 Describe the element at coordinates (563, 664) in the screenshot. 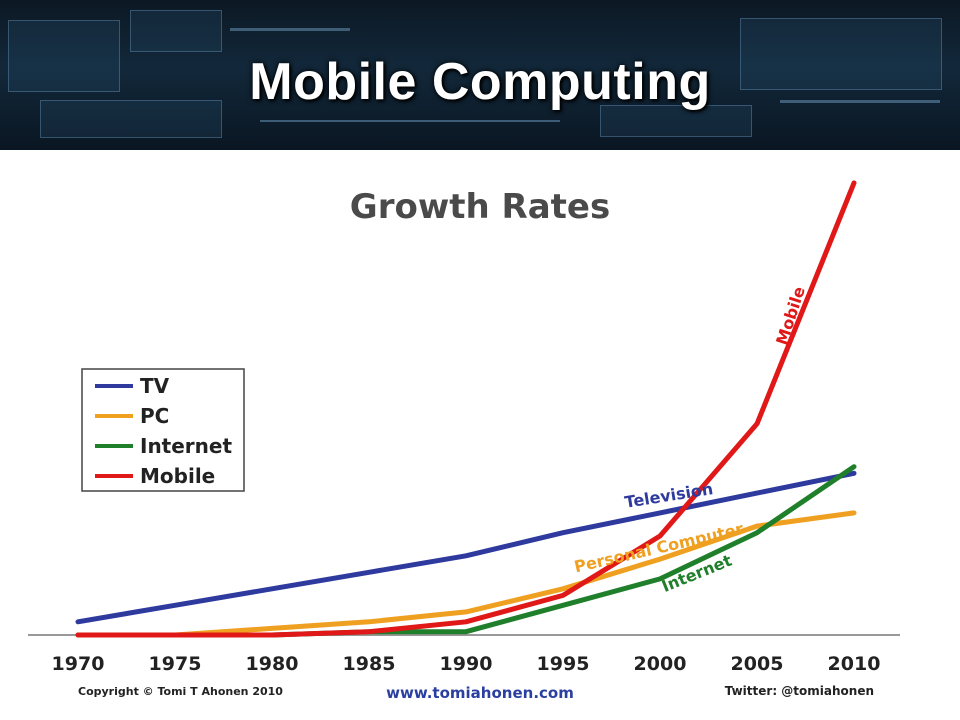

I see `x-tick-label: 1995` at that location.